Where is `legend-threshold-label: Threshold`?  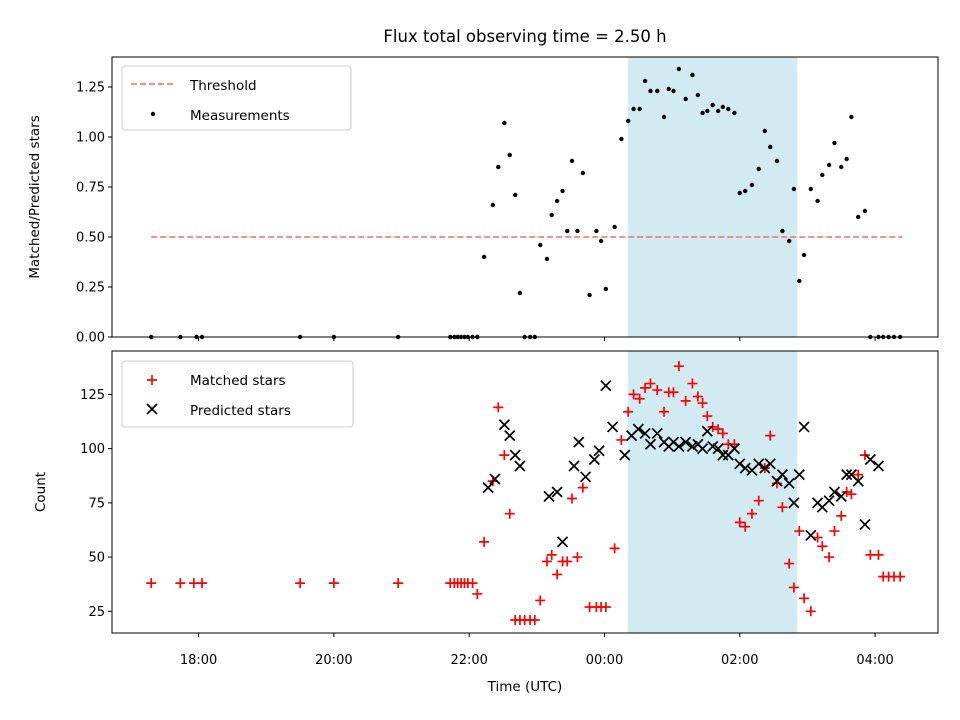 legend-threshold-label: Threshold is located at coordinates (223, 86).